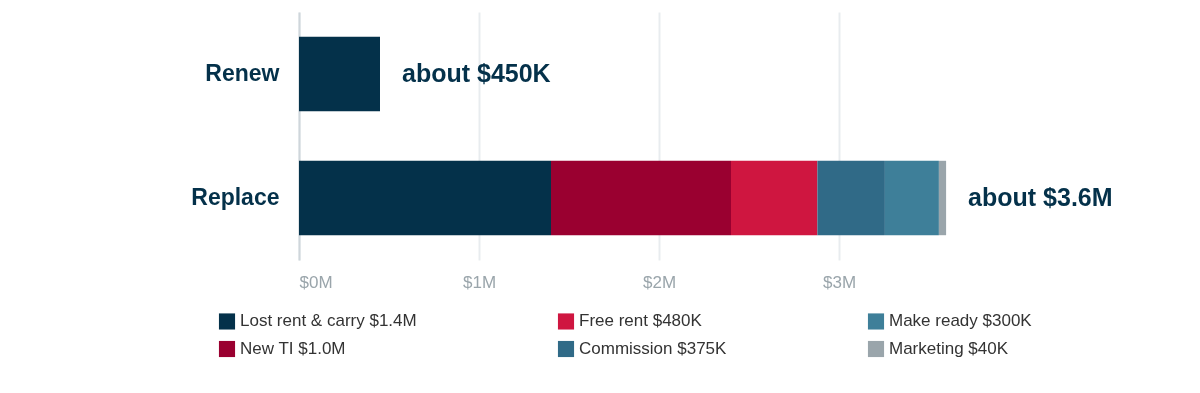 Image resolution: width=1200 pixels, height=393 pixels. What do you see at coordinates (242, 73) in the screenshot?
I see `y-tick-label: Renew` at bounding box center [242, 73].